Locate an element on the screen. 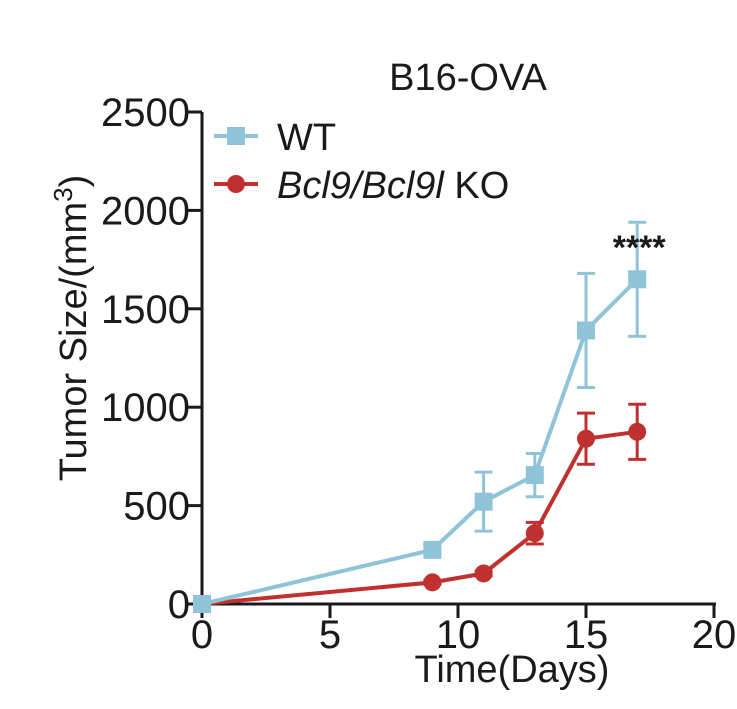  y-axis-label-close: ) is located at coordinates (74, 181).